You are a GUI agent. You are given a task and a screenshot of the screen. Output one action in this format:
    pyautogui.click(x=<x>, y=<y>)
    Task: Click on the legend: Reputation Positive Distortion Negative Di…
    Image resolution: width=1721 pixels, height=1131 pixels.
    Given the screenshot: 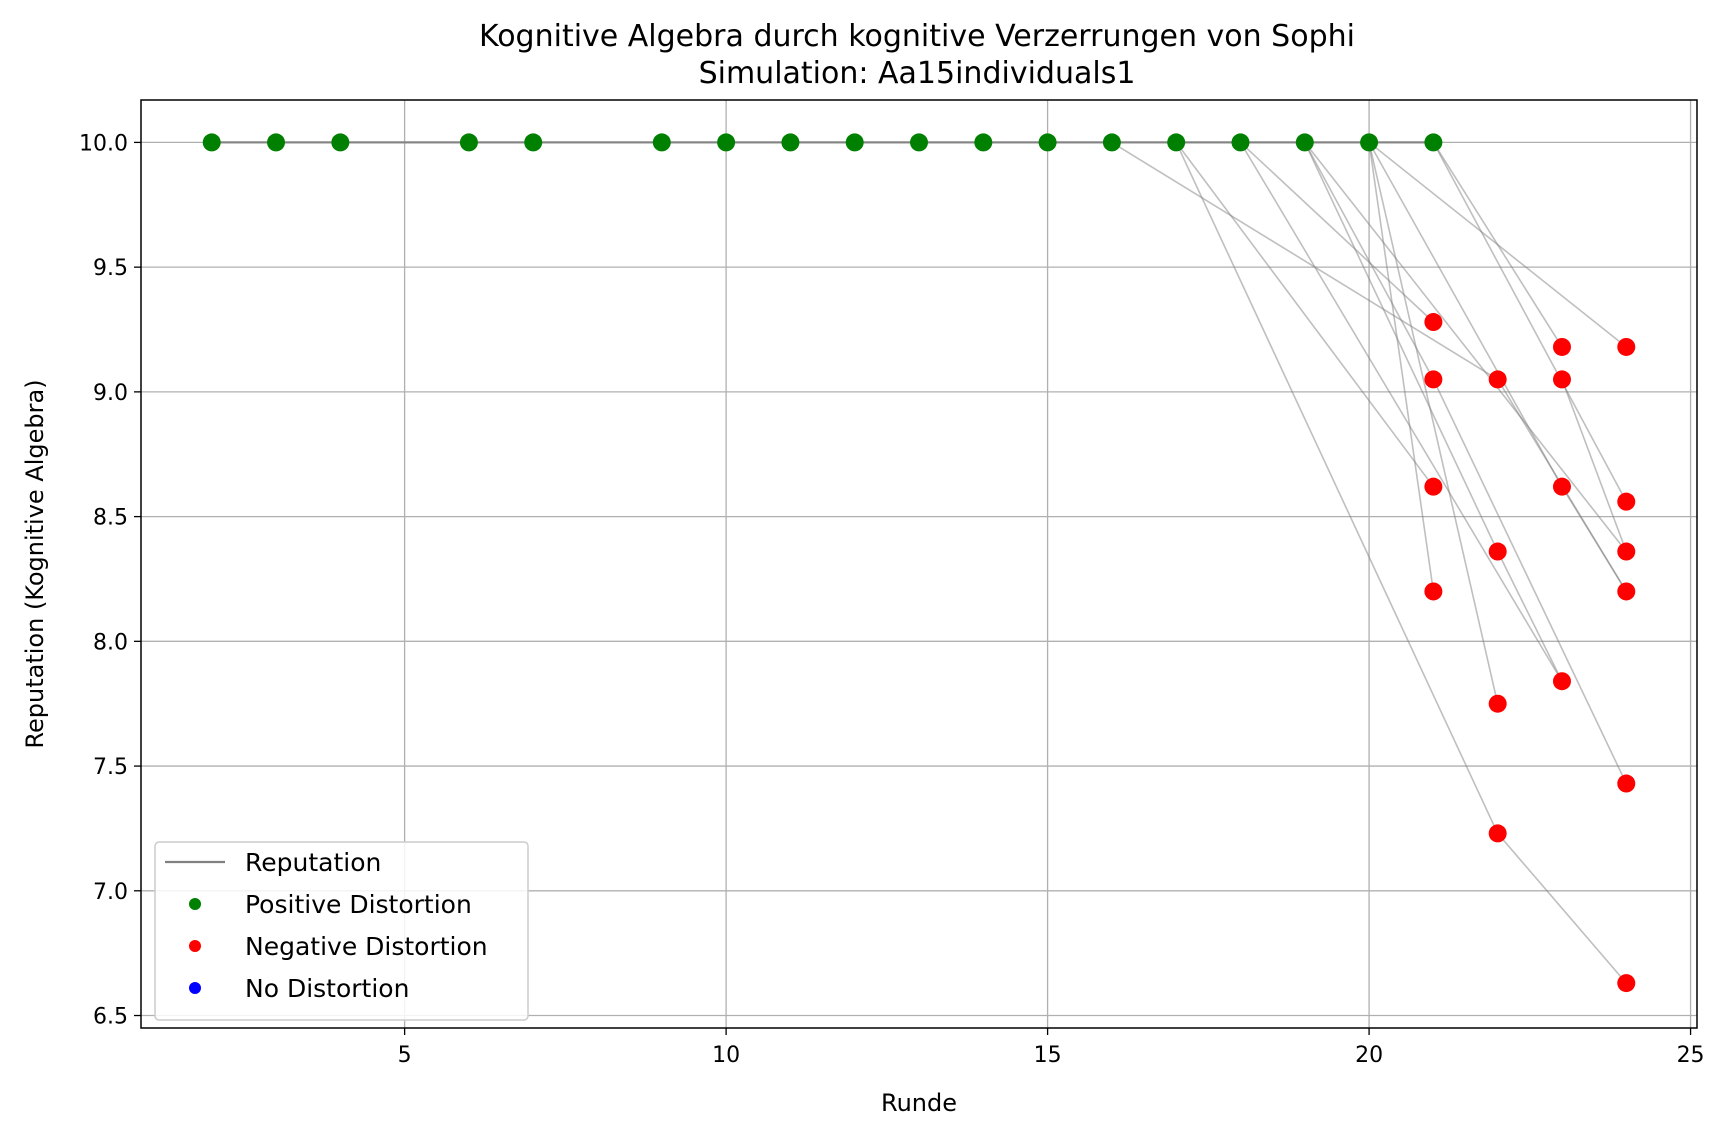 What is the action you would take?
    pyautogui.click(x=341, y=931)
    